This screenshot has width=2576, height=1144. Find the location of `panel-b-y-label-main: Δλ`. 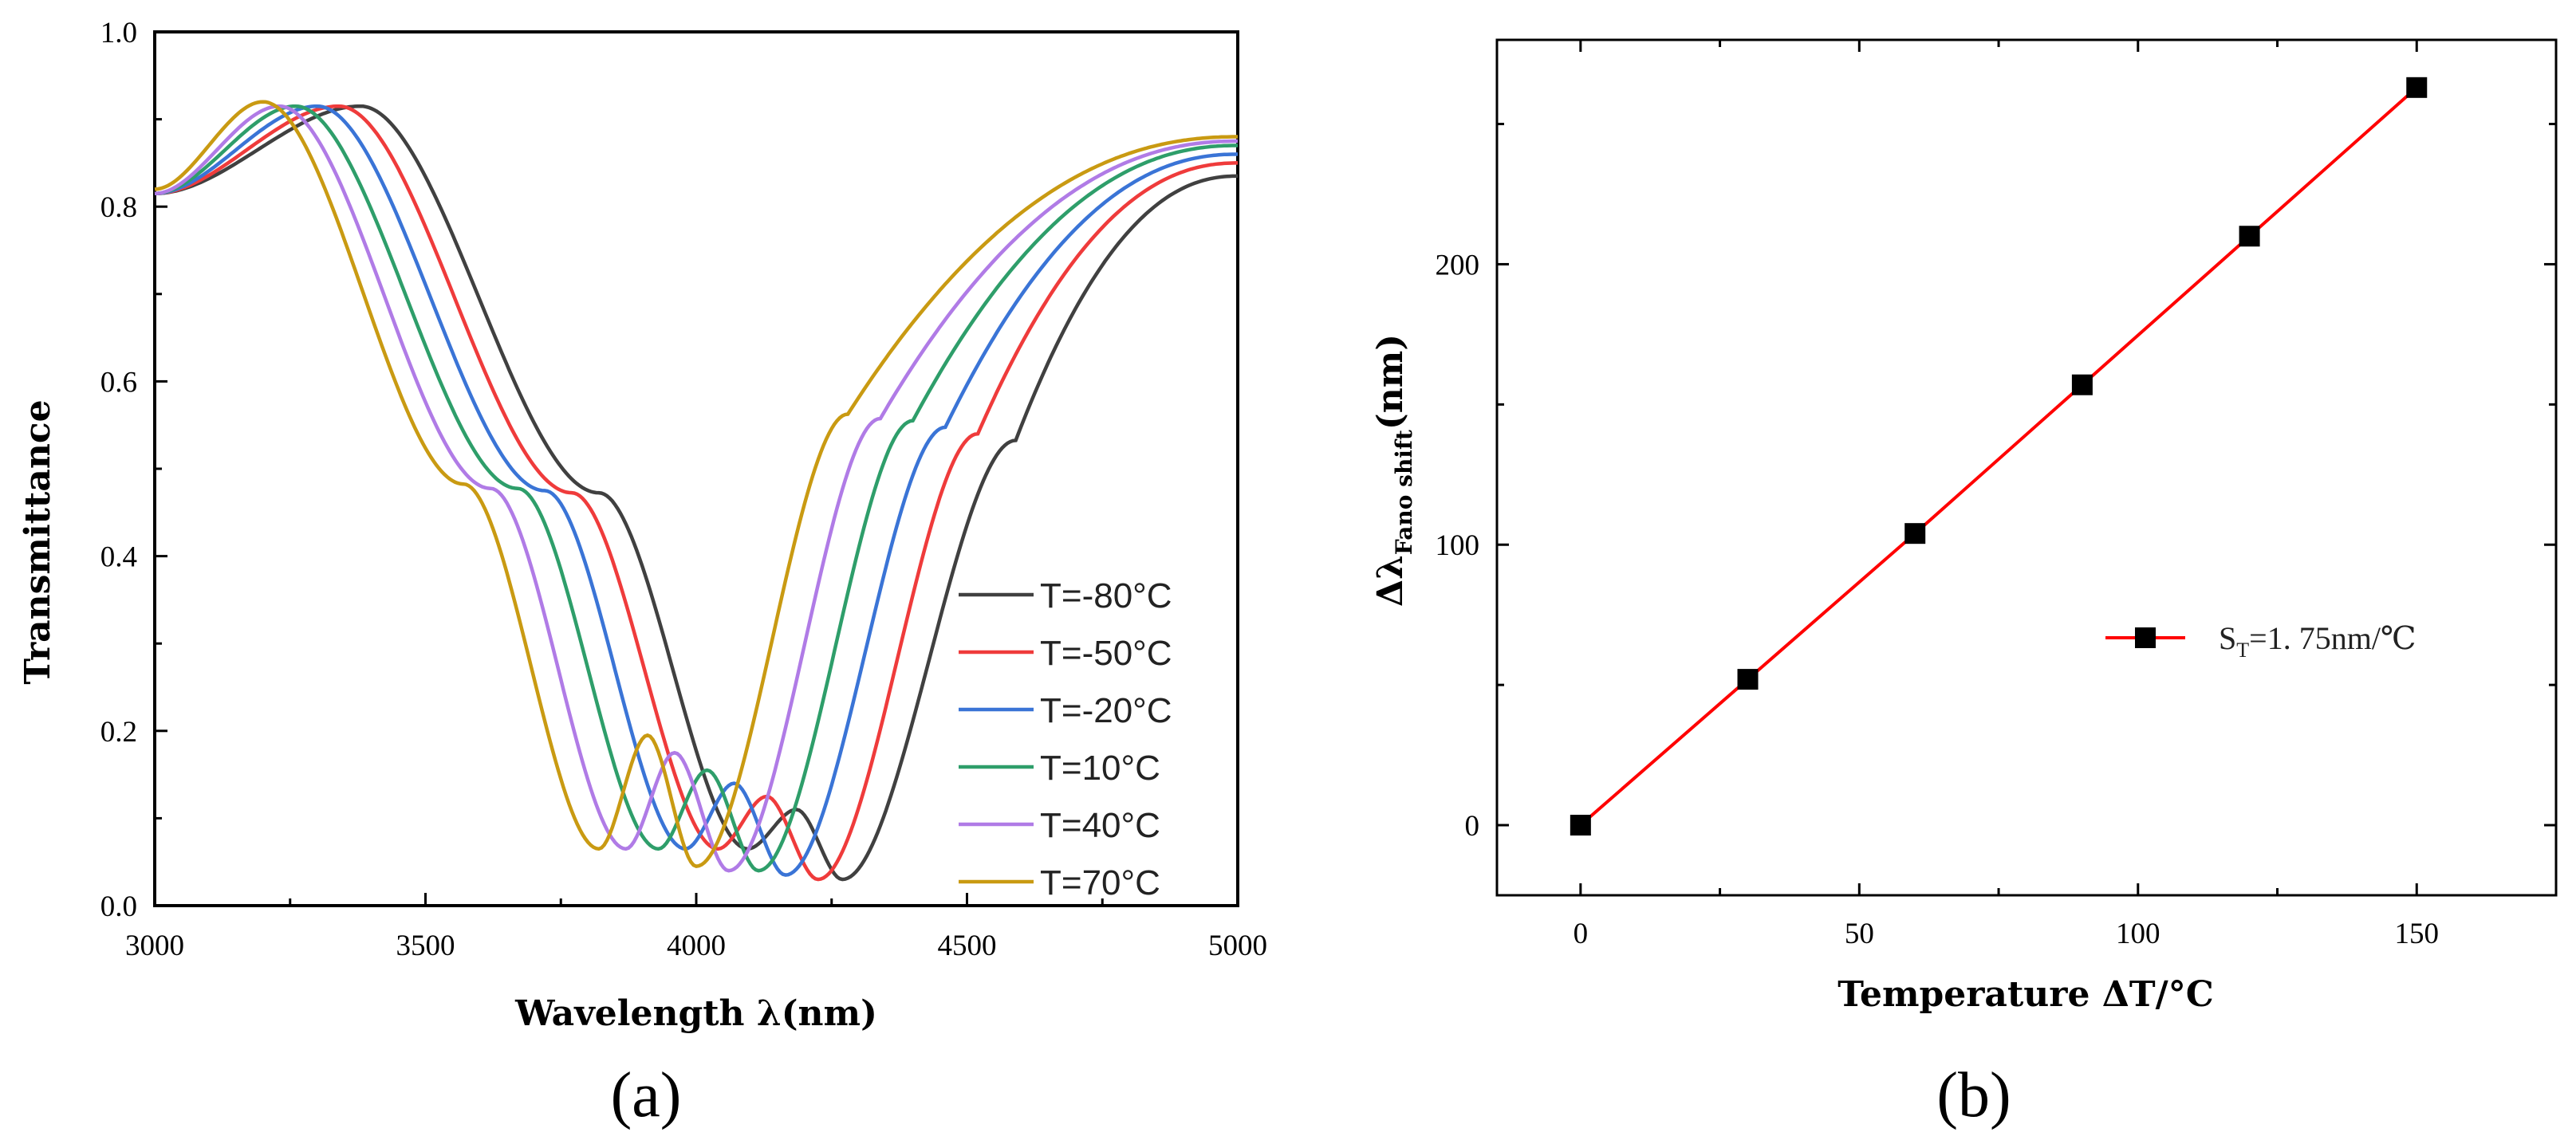

panel-b-y-label-main: Δλ is located at coordinates (1390, 581).